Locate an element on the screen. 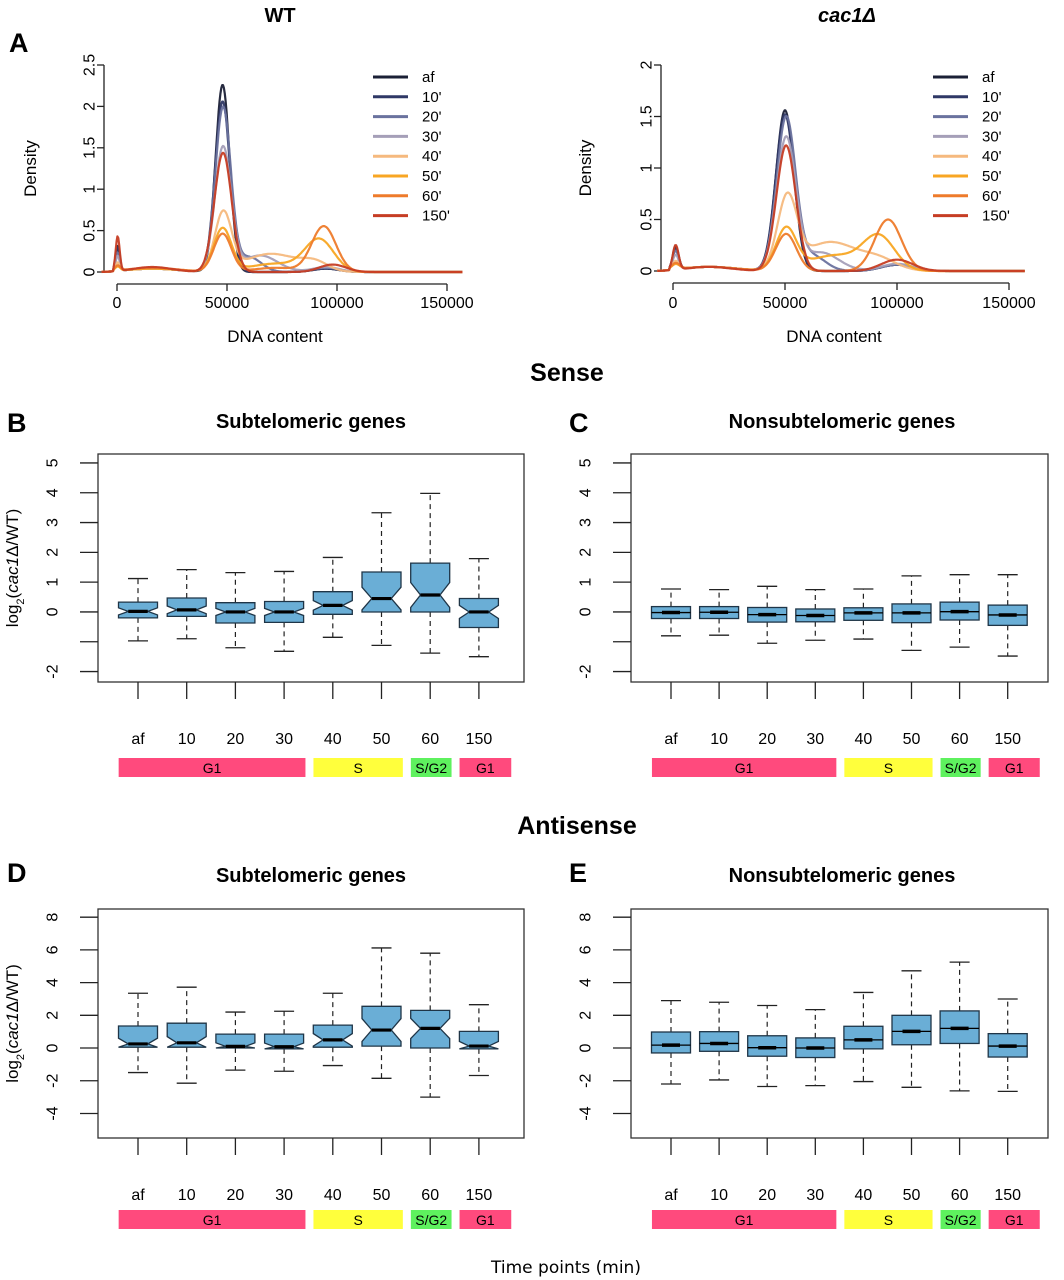 The image size is (1064, 1280). chart-title: Subtelomeric genes is located at coordinates (311, 422).